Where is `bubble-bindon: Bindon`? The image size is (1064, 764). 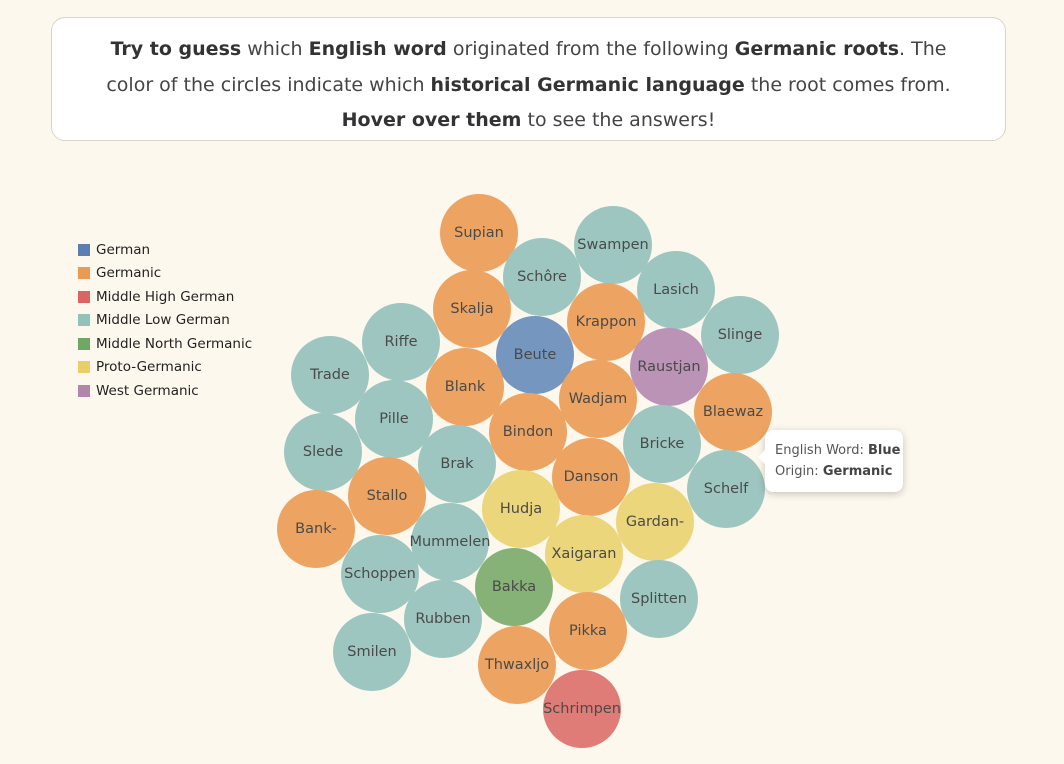
bubble-bindon: Bindon is located at coordinates (528, 432).